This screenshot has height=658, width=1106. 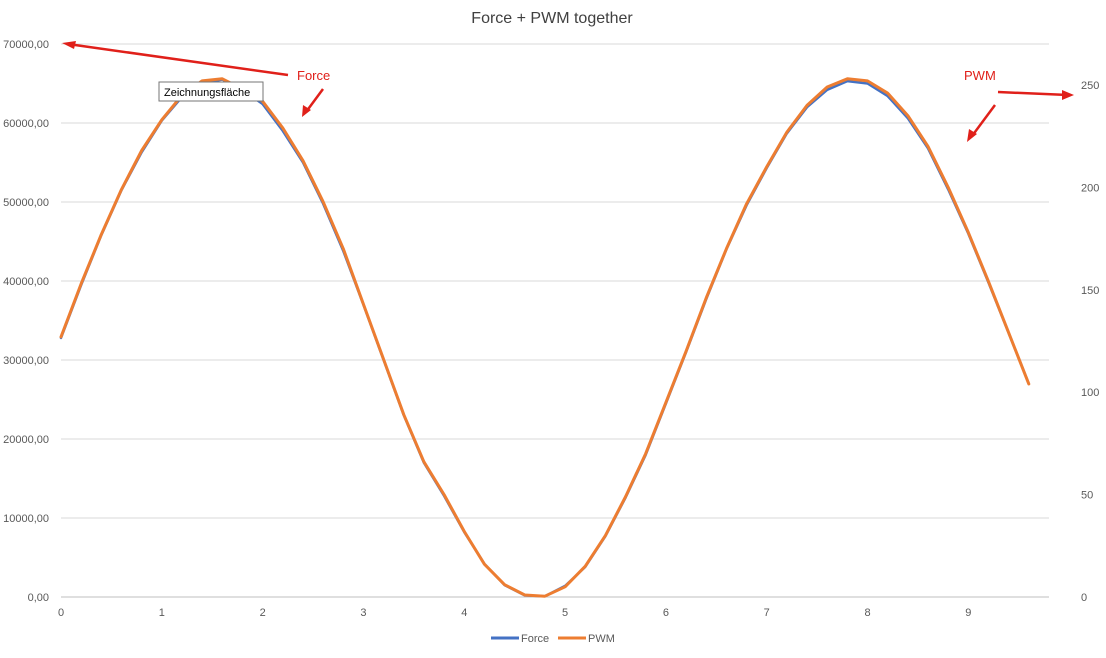 I want to click on force-arrow-head-axis, so click(x=69, y=45).